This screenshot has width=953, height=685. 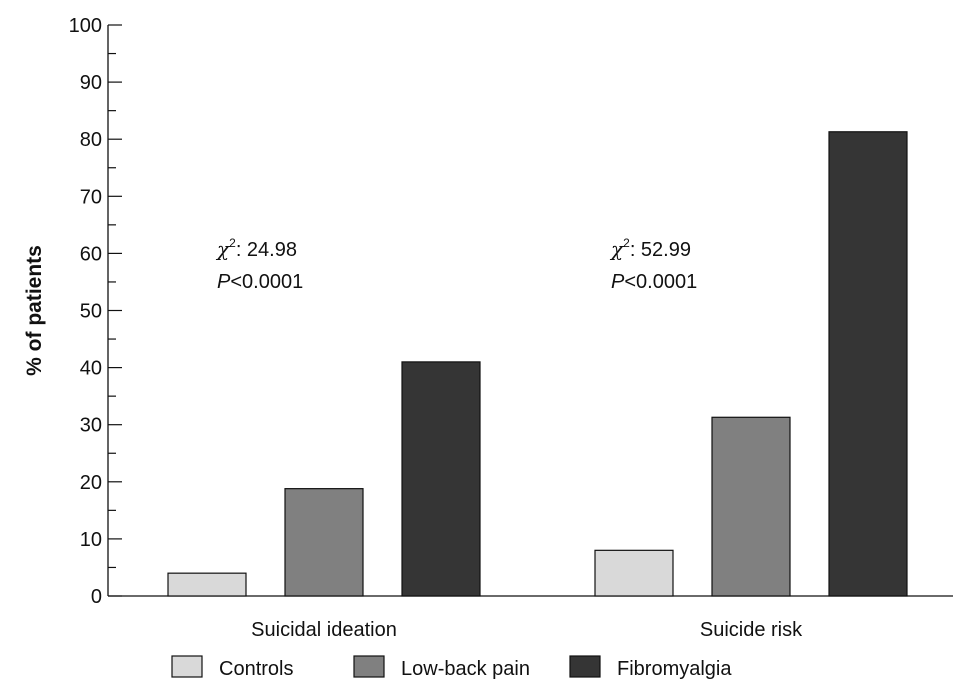 I want to click on legend-label: Controls, so click(x=256, y=669).